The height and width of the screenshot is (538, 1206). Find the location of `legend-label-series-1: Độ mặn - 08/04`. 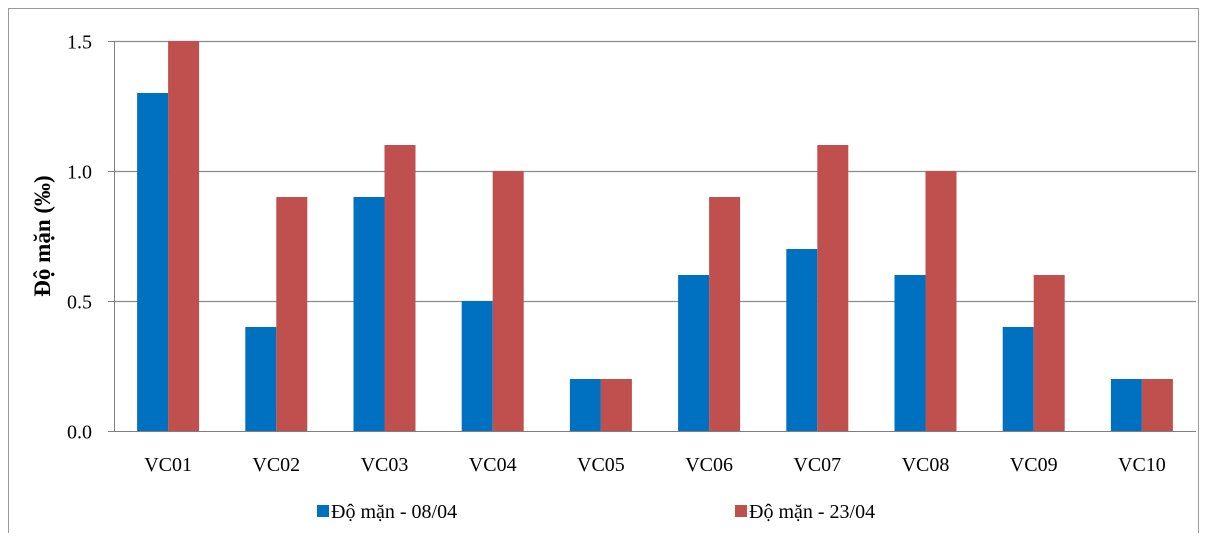

legend-label-series-1: Độ mặn - 08/04 is located at coordinates (394, 512).